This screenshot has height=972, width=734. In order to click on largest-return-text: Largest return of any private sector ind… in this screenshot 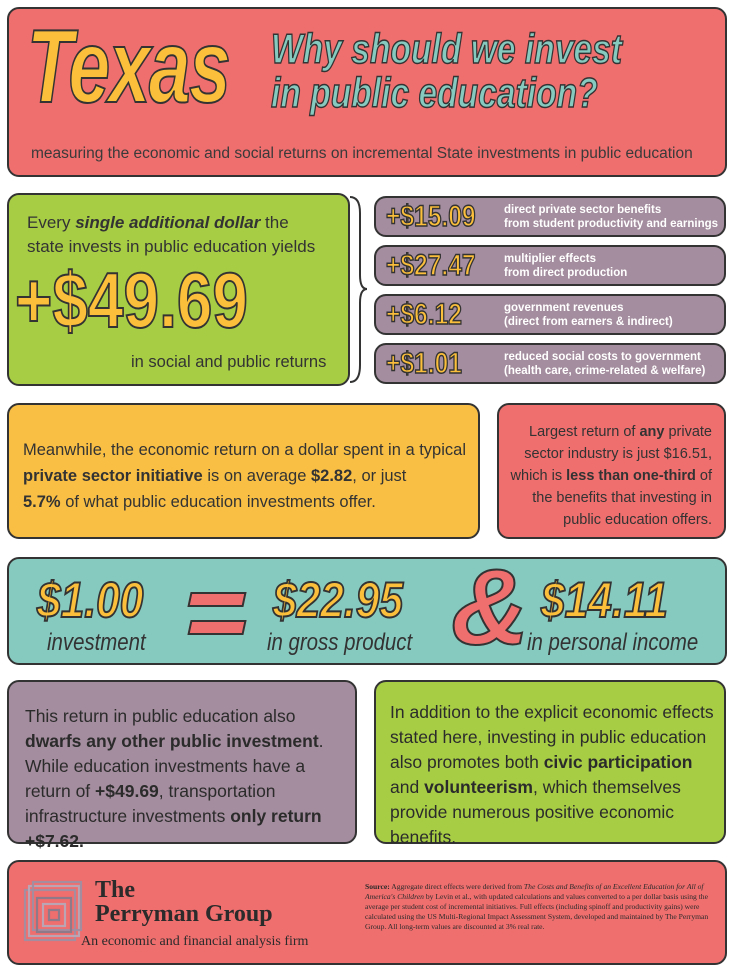, I will do `click(607, 476)`.